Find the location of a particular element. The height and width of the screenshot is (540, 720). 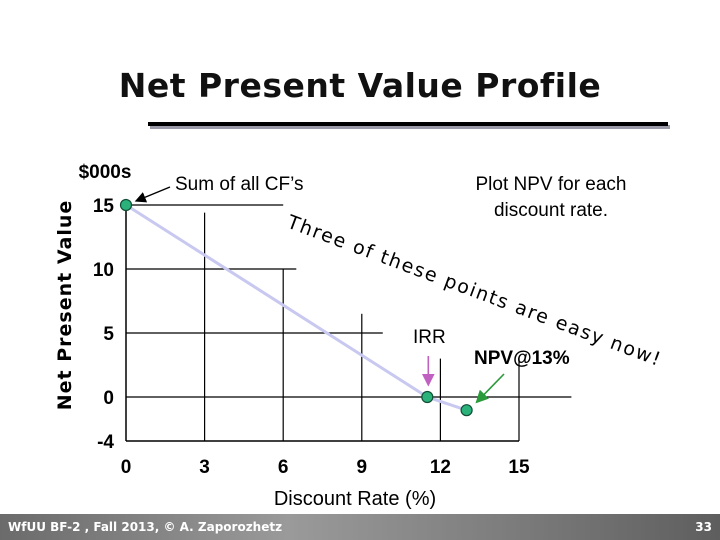

x-tick-label-5: 15 is located at coordinates (519, 467).